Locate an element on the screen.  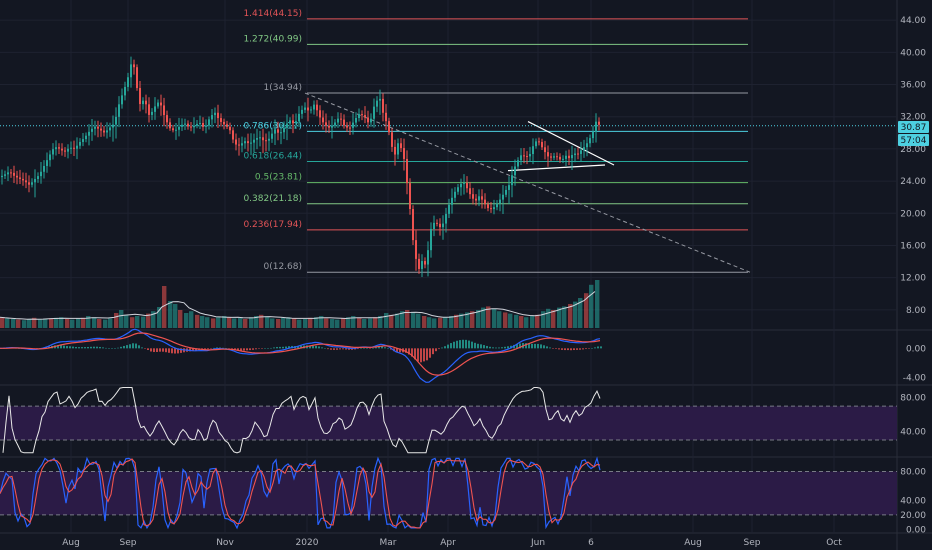
volume-bars is located at coordinates (300, 304).